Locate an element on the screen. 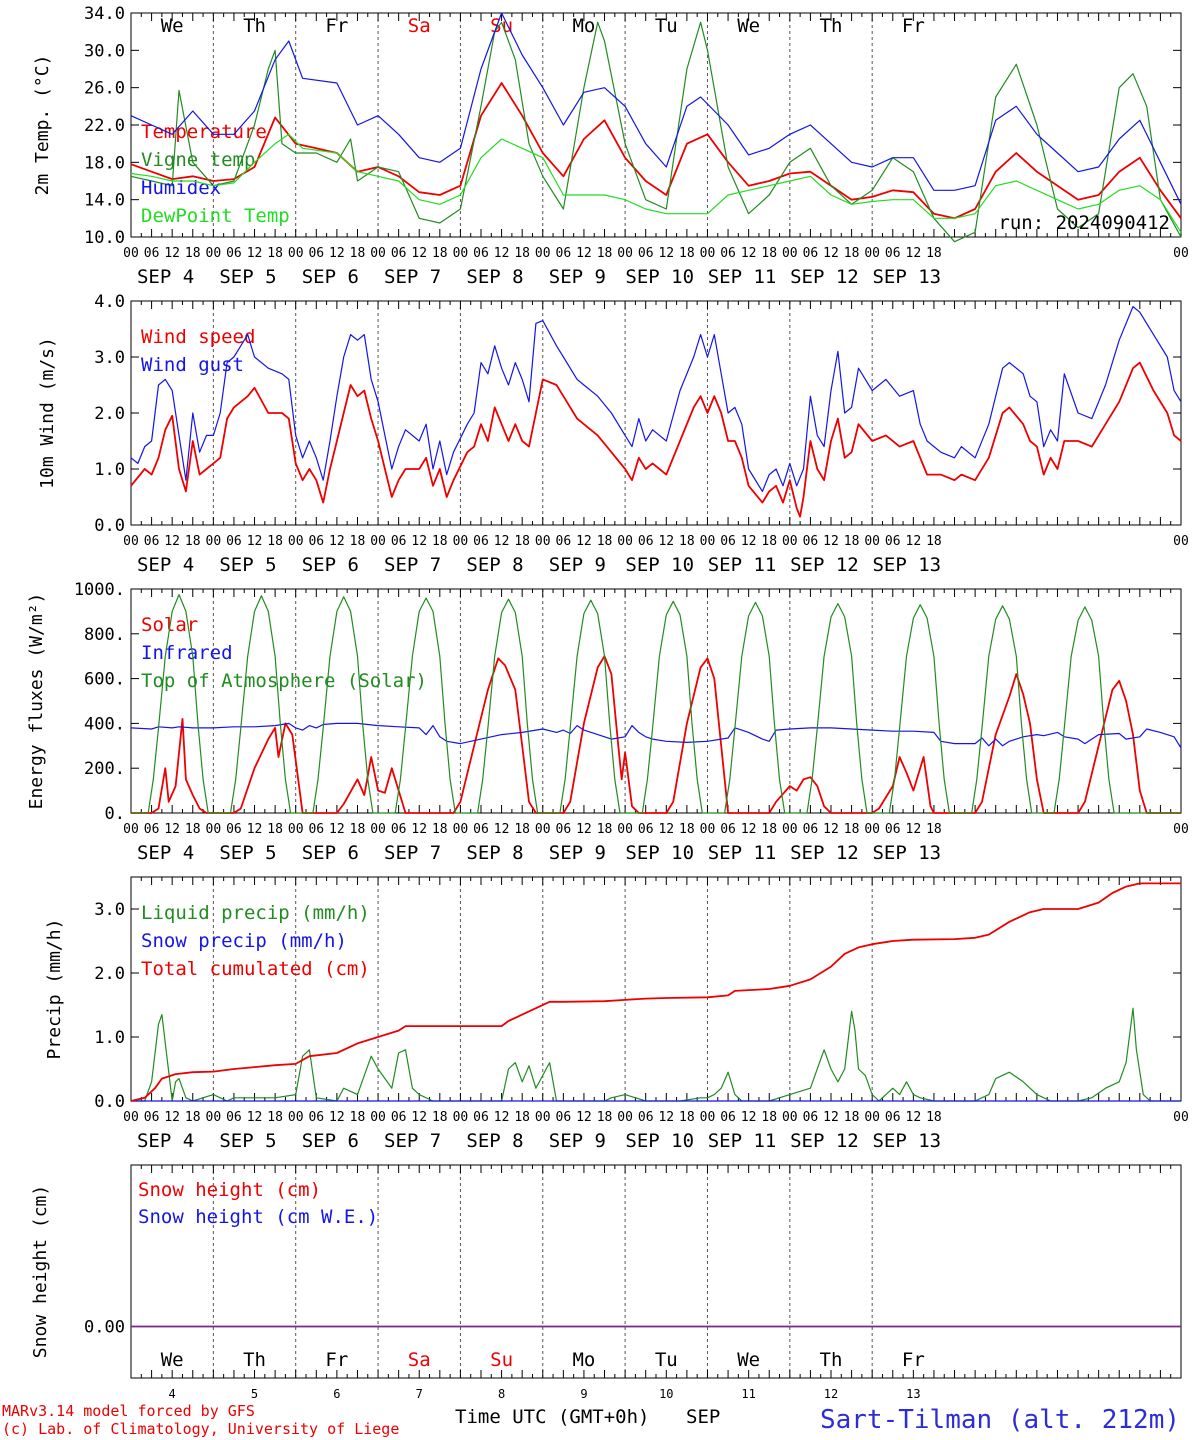  y-tick-label: 800. is located at coordinates (104, 635).